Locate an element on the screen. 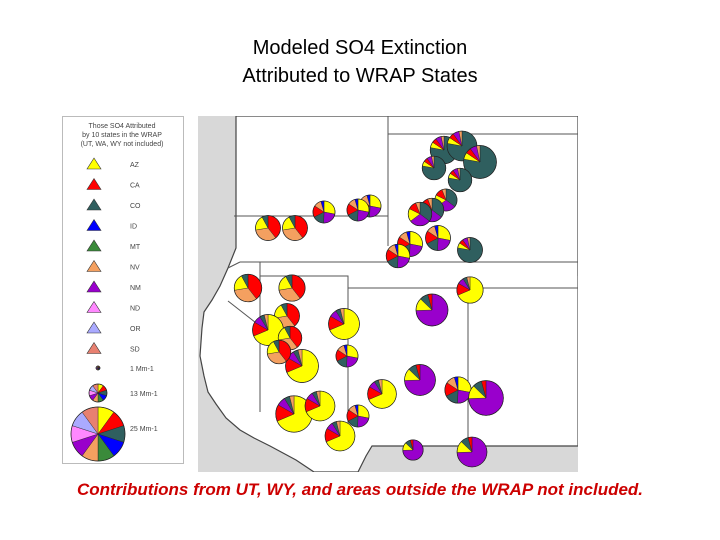 This screenshot has width=720, height=540. legend-size-label-1: 13 Mm-1 is located at coordinates (144, 394).